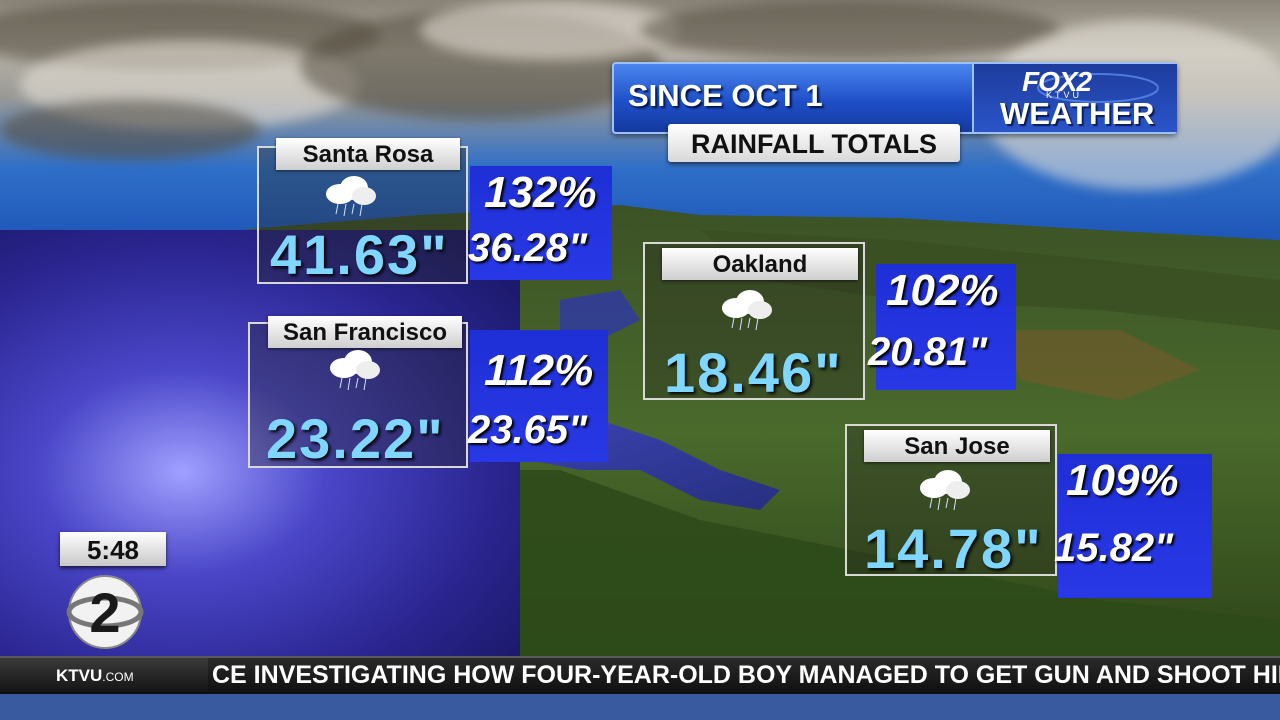 The width and height of the screenshot is (1280, 720). I want to click on brand-swoosh-icon, so click(1098, 88).